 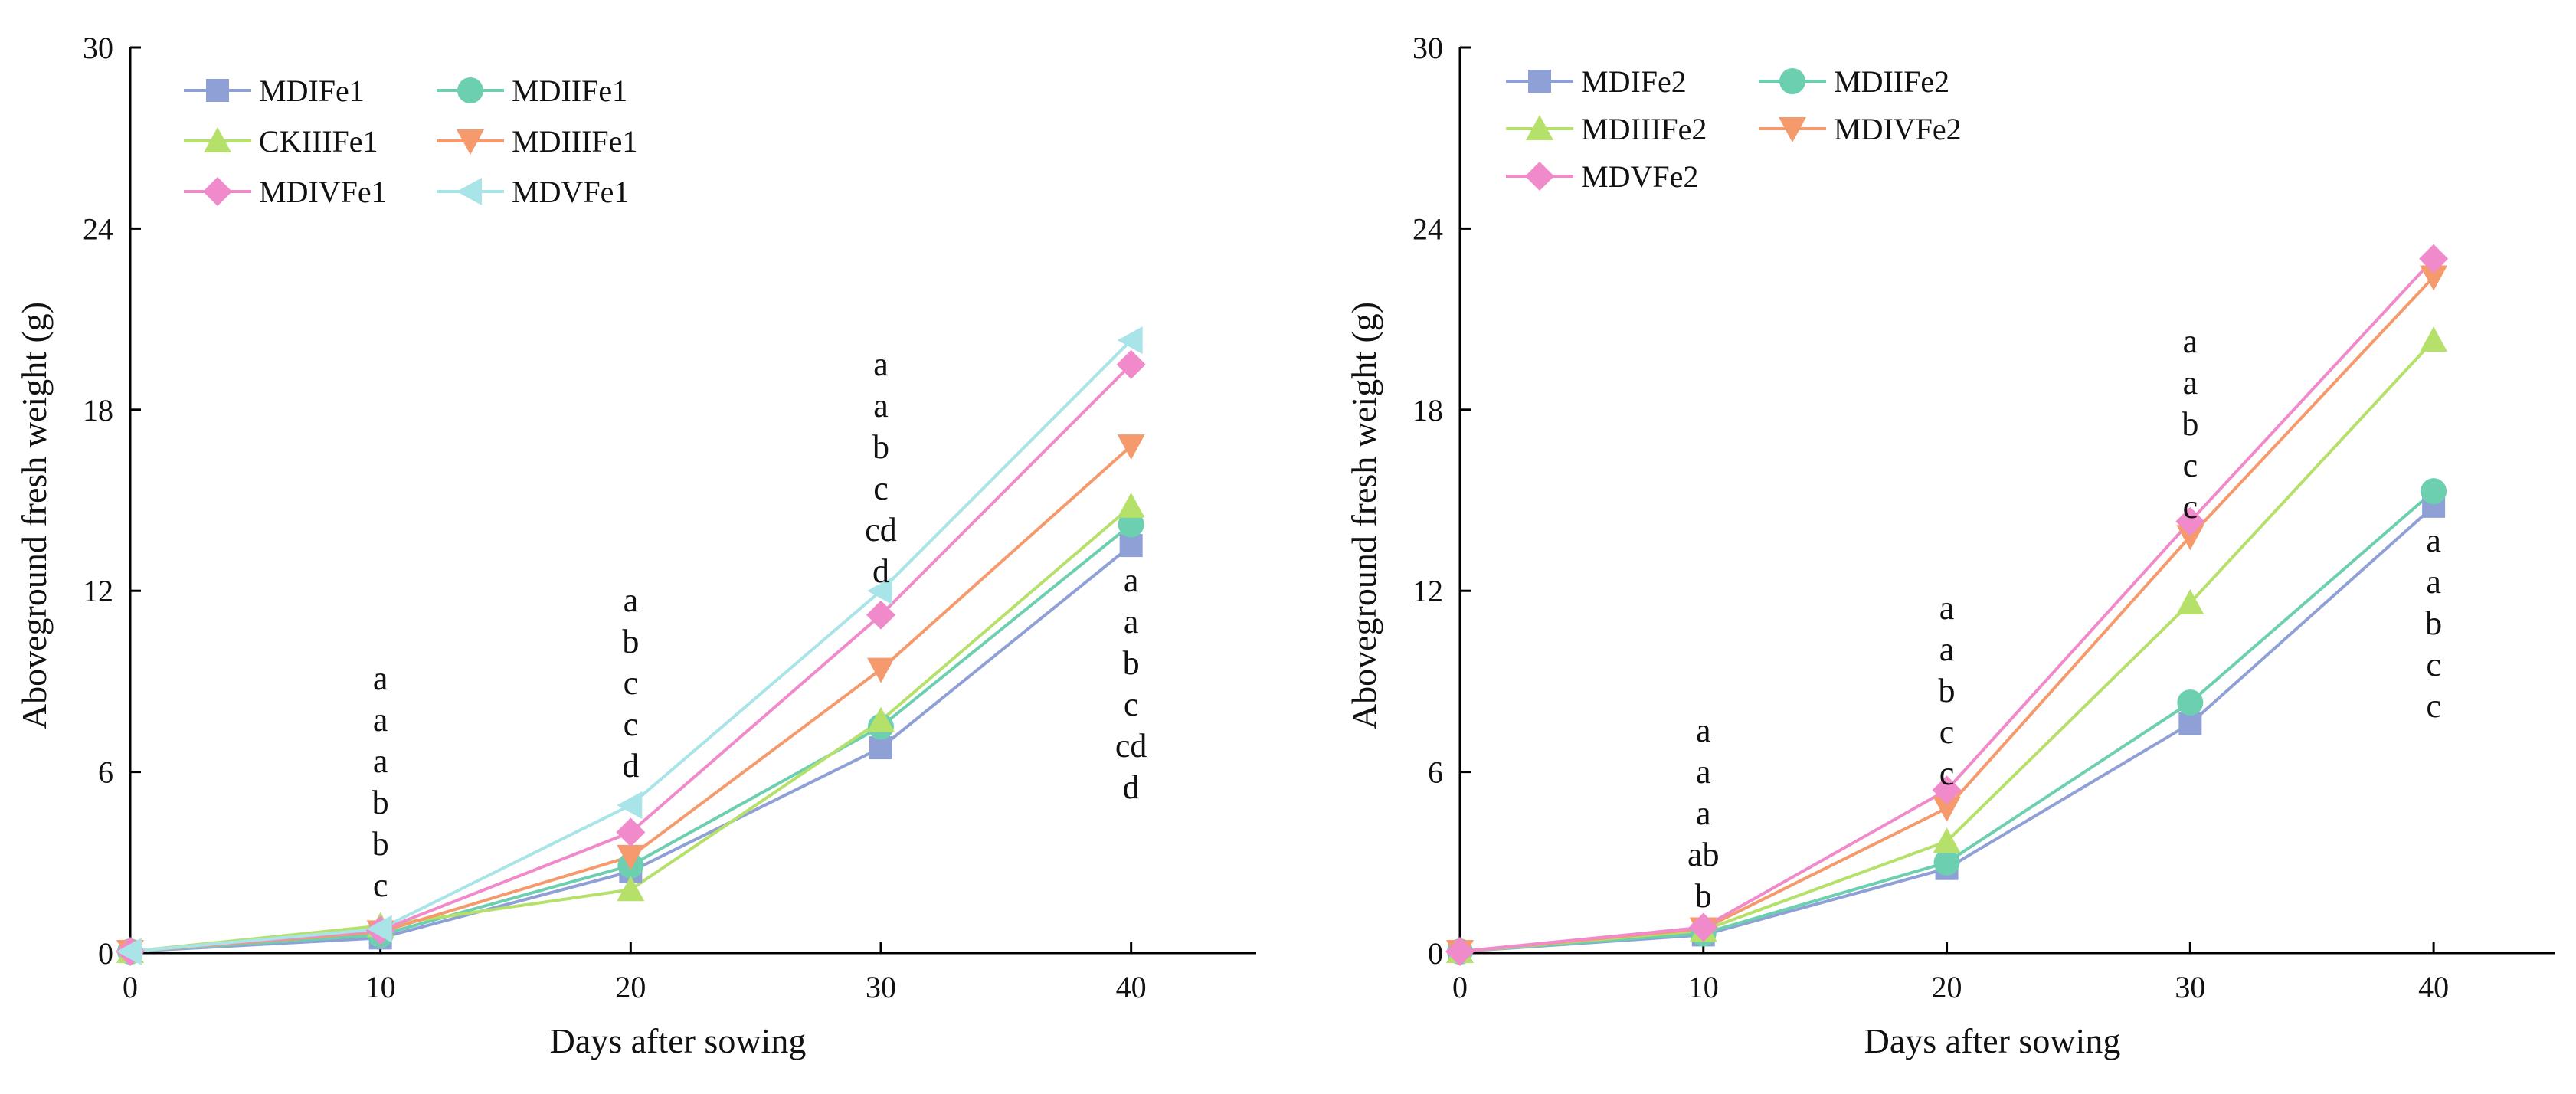 I want to click on y-axis-title: Aboveground fresh weight (g), so click(x=34, y=515).